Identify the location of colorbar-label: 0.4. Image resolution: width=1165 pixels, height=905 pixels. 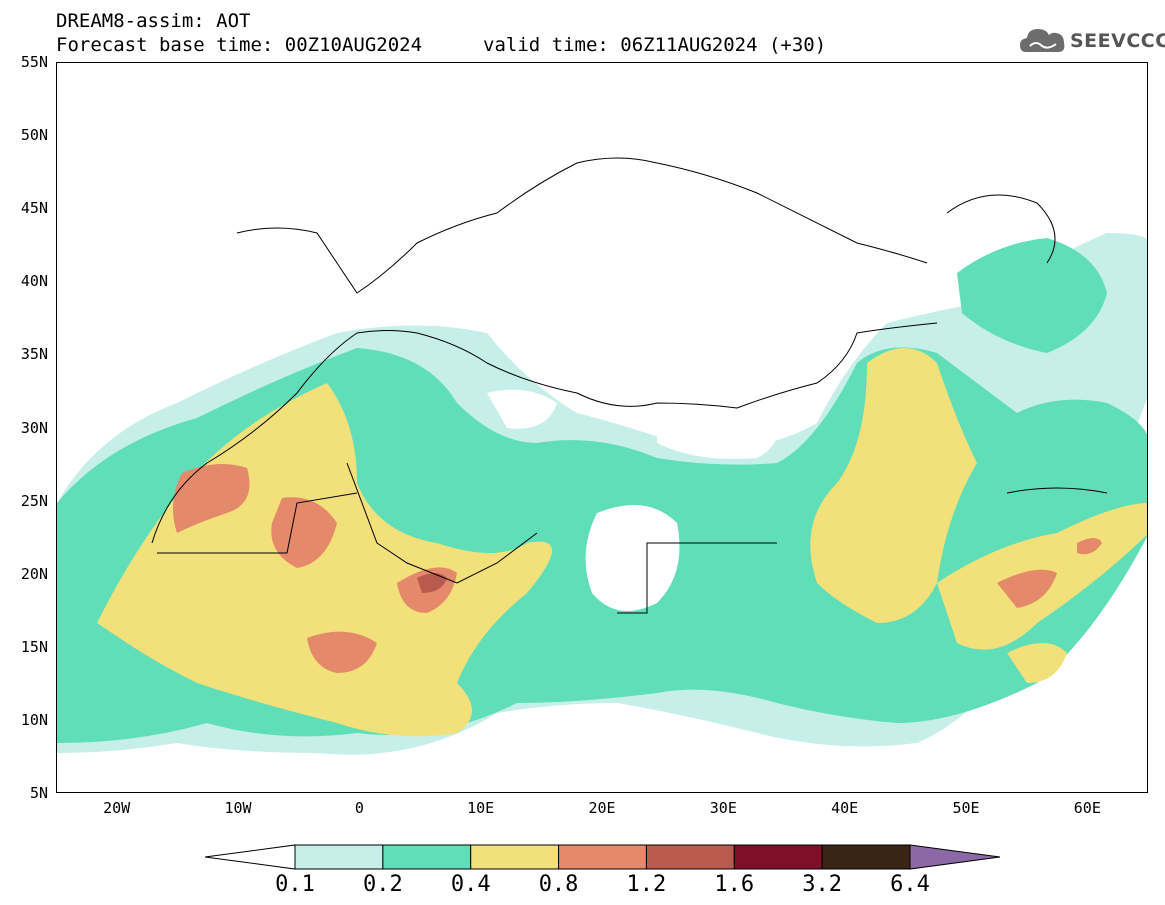
(470, 884).